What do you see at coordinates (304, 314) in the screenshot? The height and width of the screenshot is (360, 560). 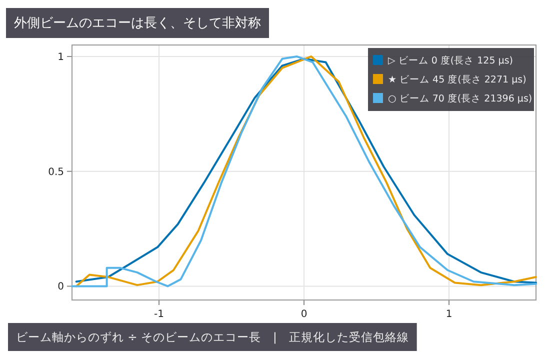 I see `x-tick-label: 0` at bounding box center [304, 314].